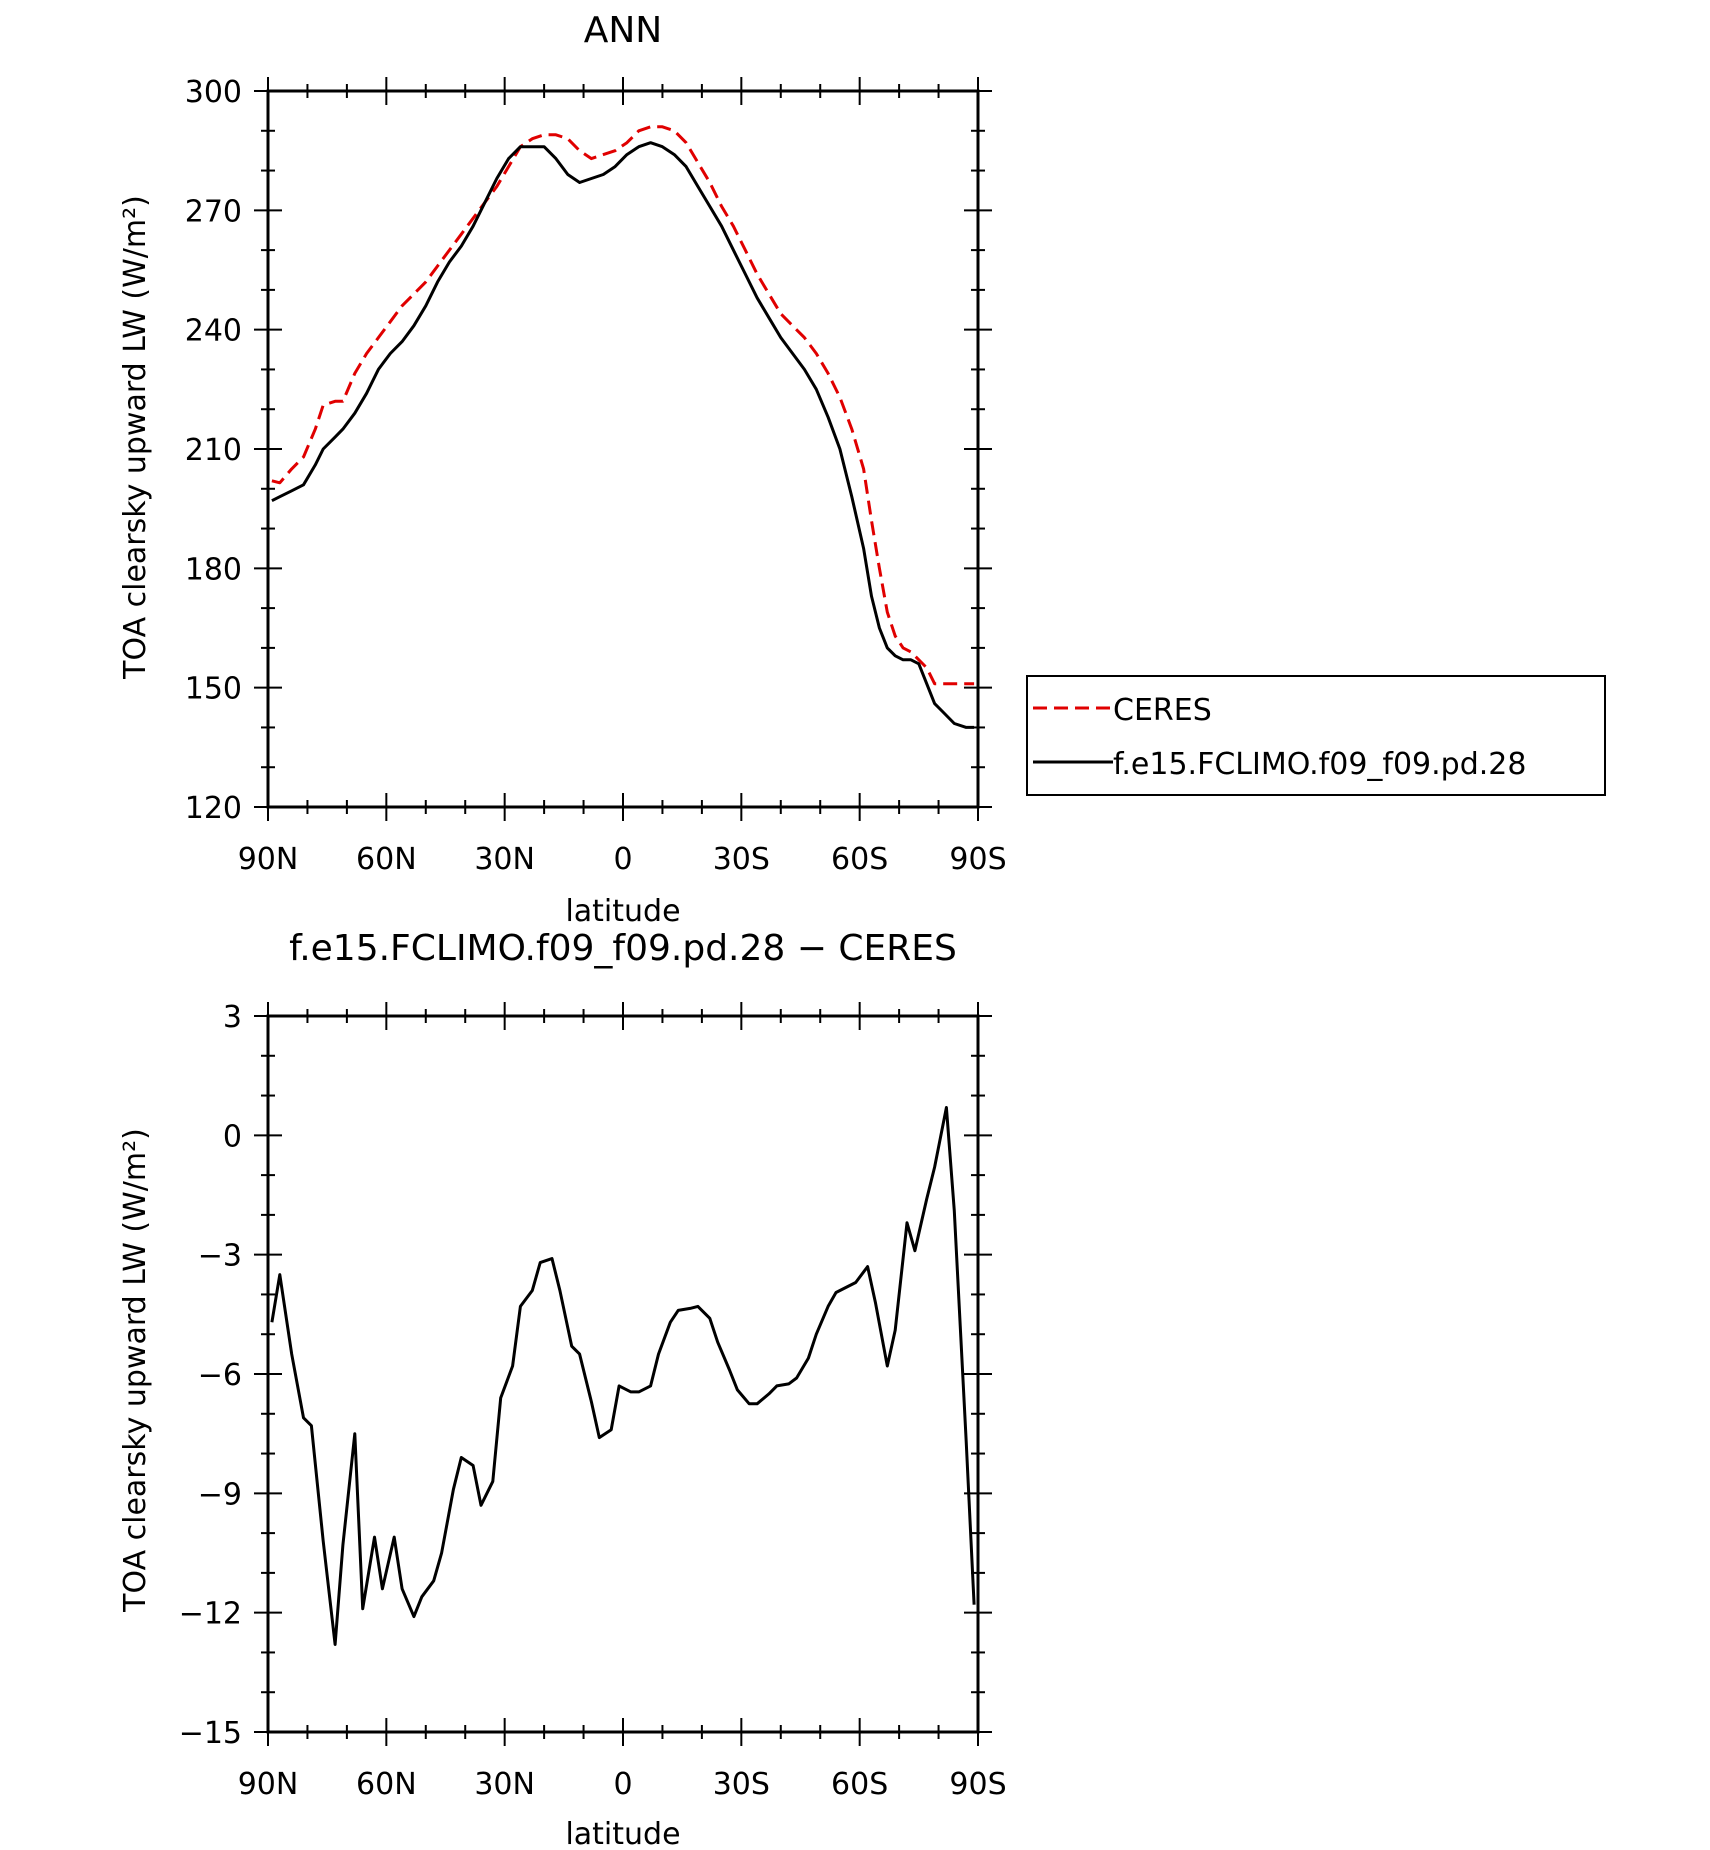  I want to click on bottom-panel-y-tick-label: −9, so click(220, 1494).